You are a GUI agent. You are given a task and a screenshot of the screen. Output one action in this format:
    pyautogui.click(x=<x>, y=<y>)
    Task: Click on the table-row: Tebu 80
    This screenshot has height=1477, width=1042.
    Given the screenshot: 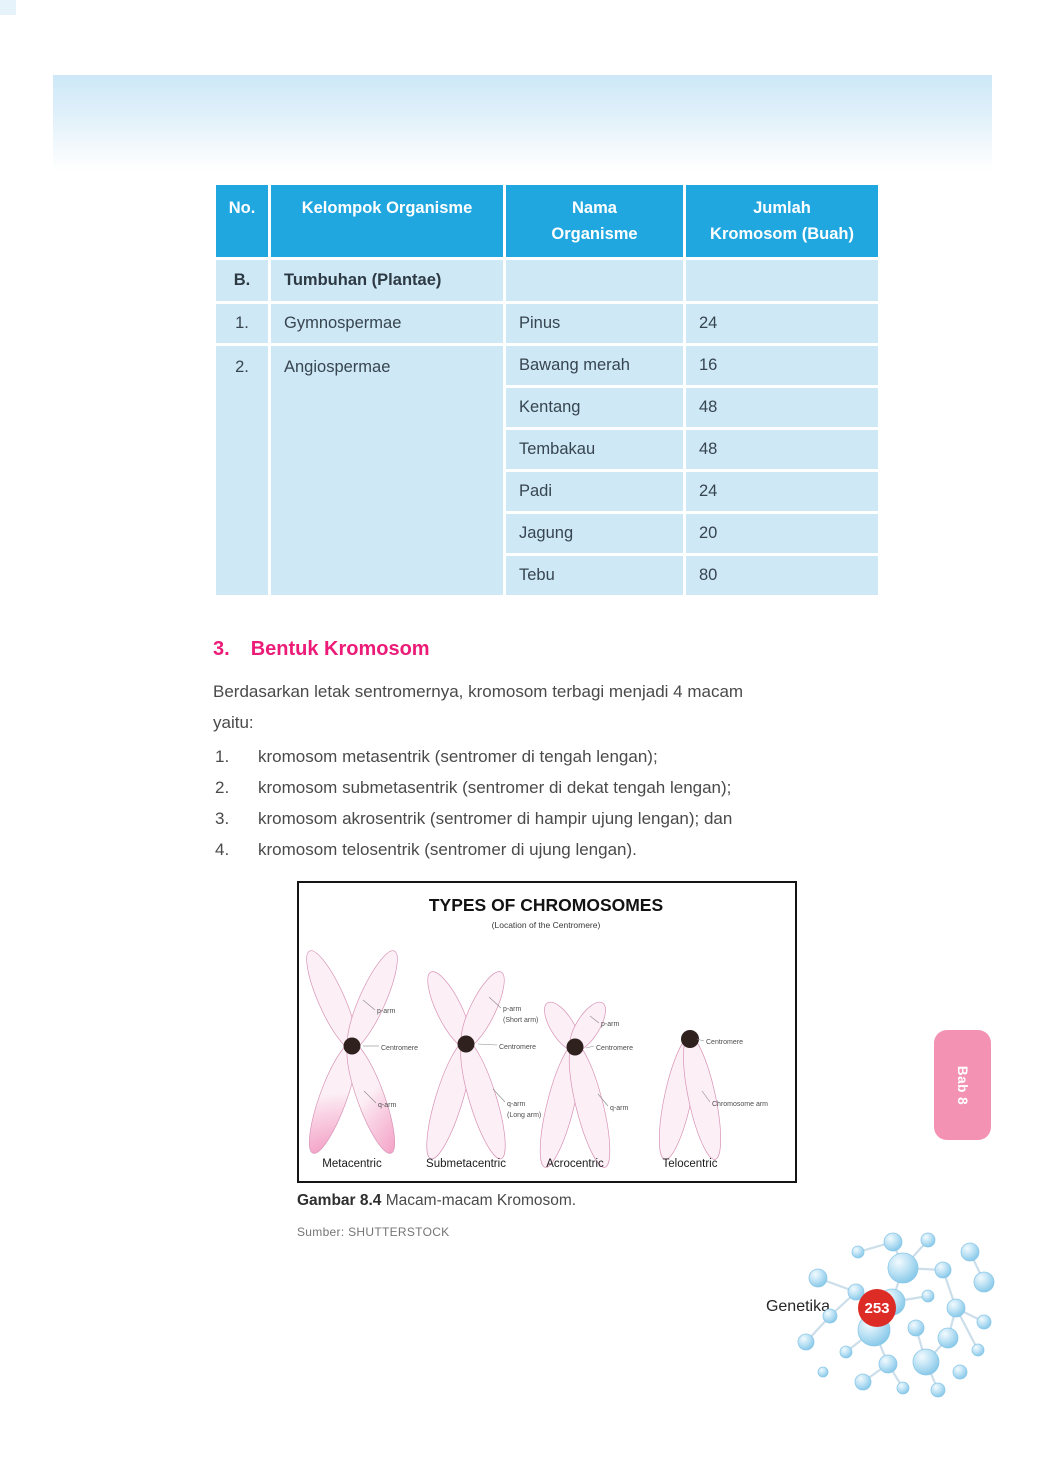 What is the action you would take?
    pyautogui.click(x=548, y=576)
    